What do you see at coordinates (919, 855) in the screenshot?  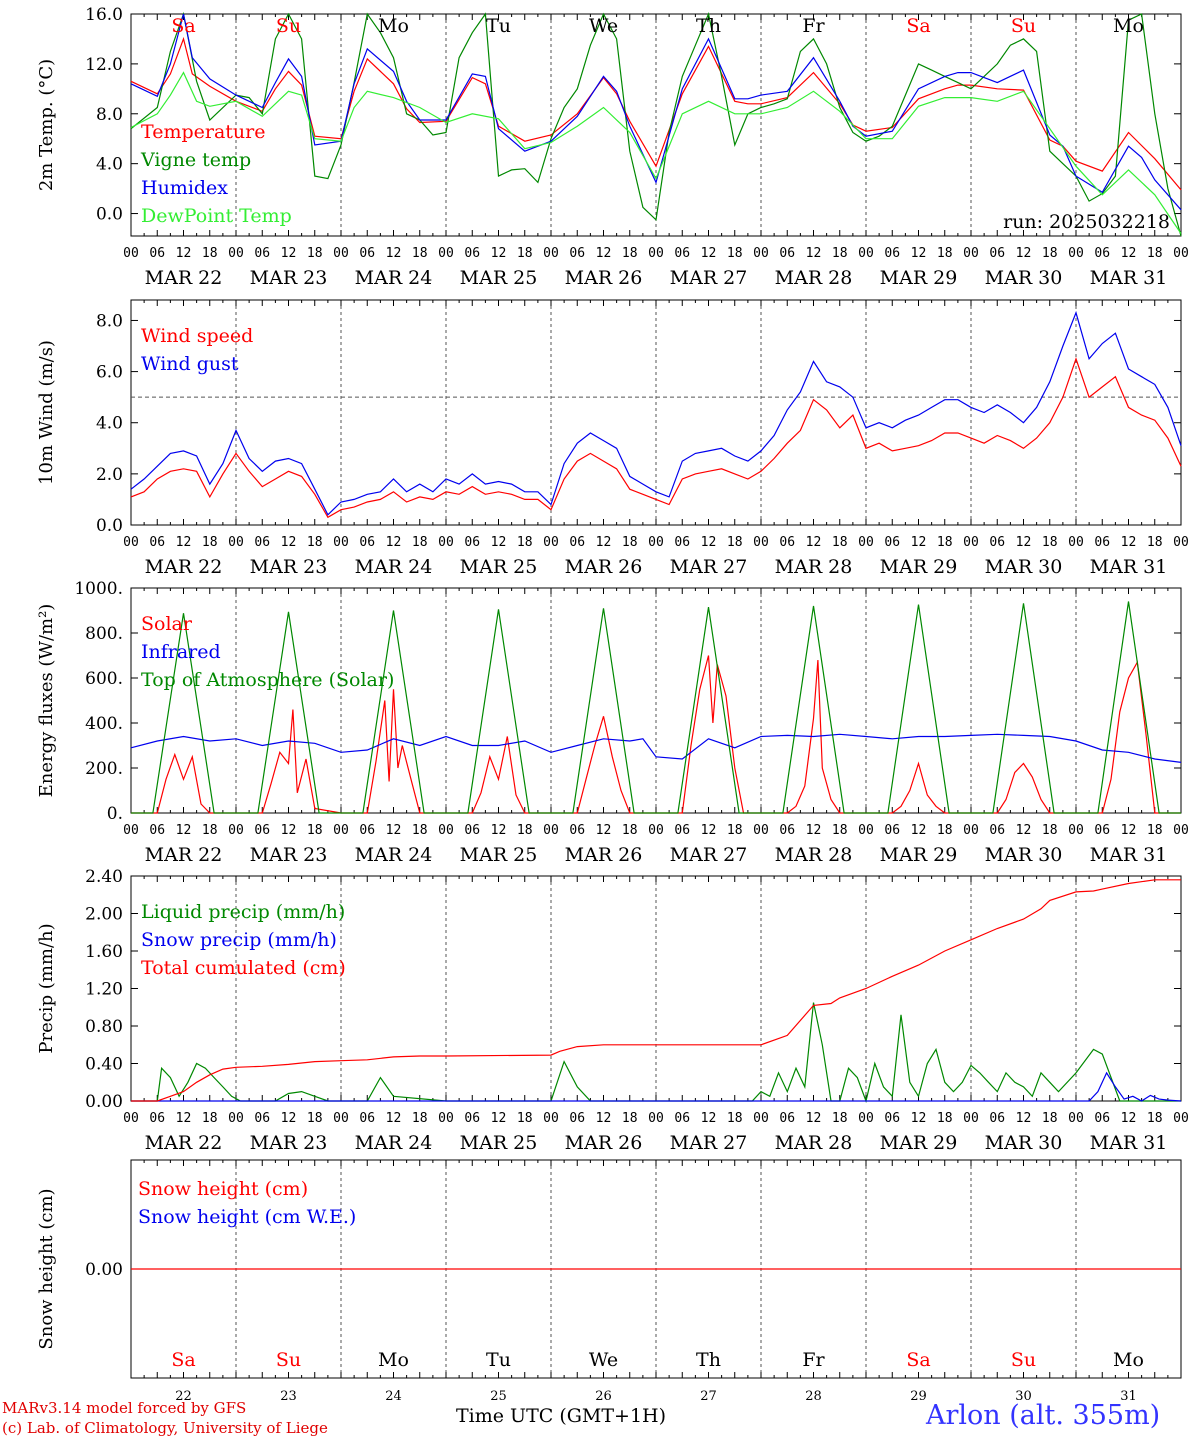 I see `x-date-label: MAR 29` at bounding box center [919, 855].